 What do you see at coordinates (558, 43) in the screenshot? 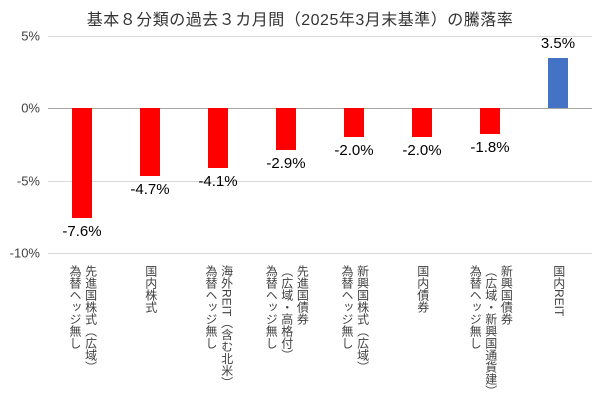
I see `bar-value-label: 3.5%` at bounding box center [558, 43].